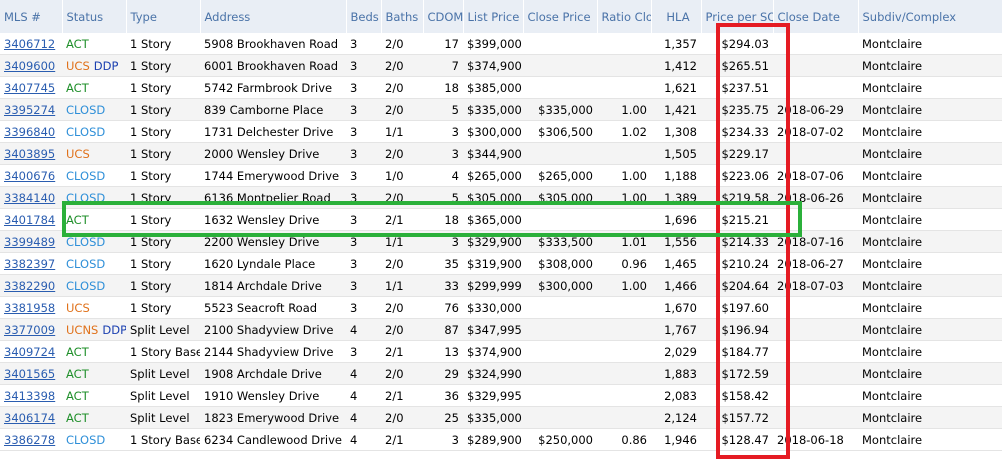 This screenshot has height=462, width=1002. I want to click on hla-cell: 1,767, so click(676, 329).